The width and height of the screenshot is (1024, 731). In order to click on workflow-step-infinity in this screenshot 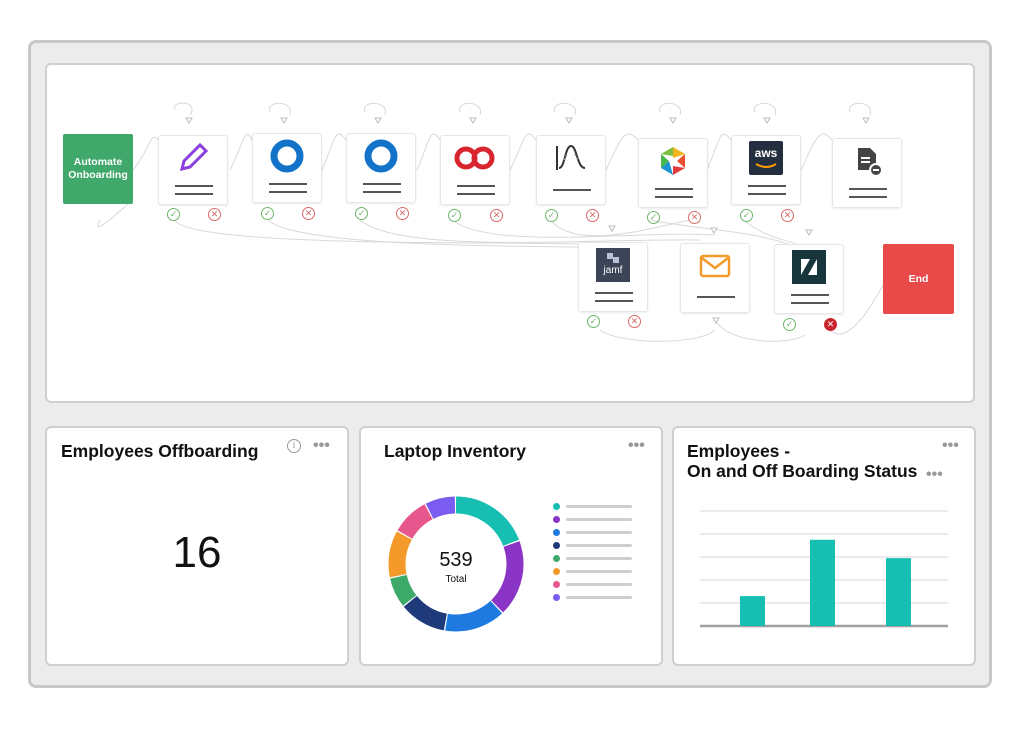, I will do `click(475, 170)`.